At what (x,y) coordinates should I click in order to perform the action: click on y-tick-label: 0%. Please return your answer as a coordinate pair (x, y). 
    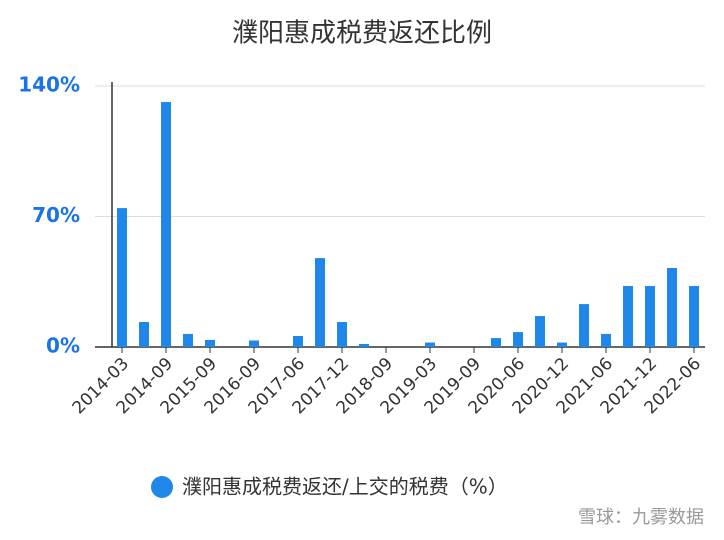
    Looking at the image, I should click on (63, 346).